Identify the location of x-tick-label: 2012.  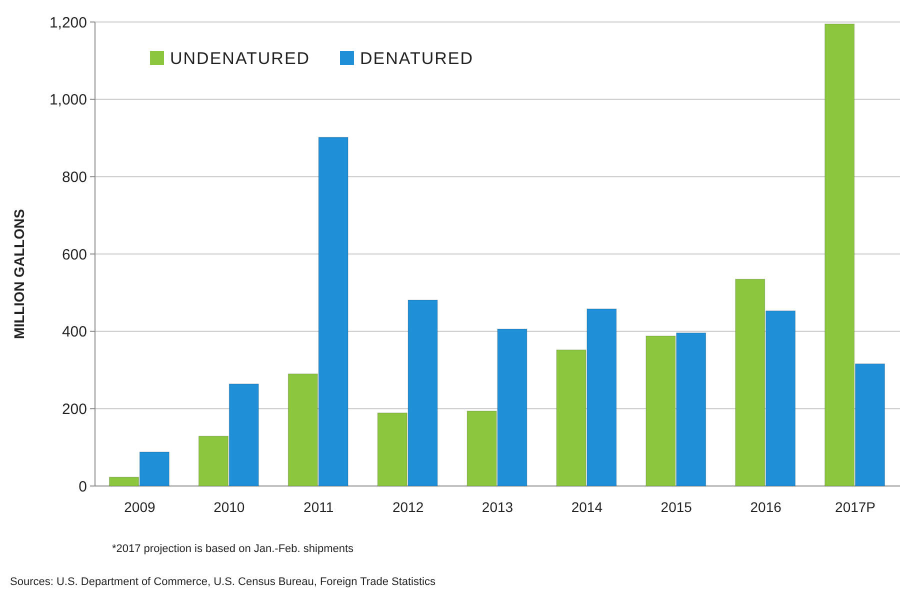
(408, 507).